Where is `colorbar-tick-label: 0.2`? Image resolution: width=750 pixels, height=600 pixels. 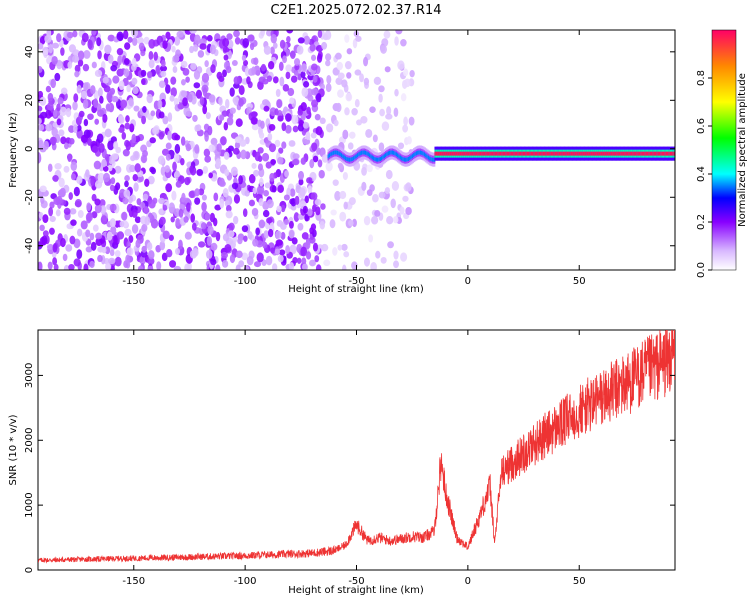 colorbar-tick-label: 0.2 is located at coordinates (701, 222).